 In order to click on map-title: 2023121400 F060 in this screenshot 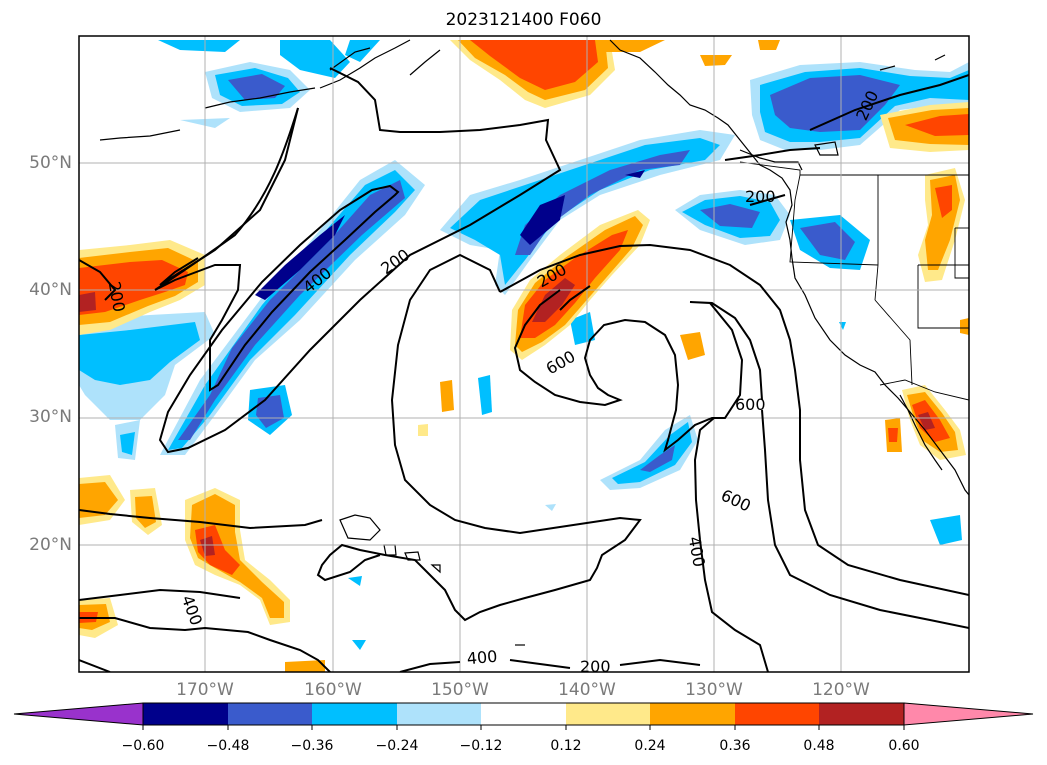, I will do `click(523, 20)`.